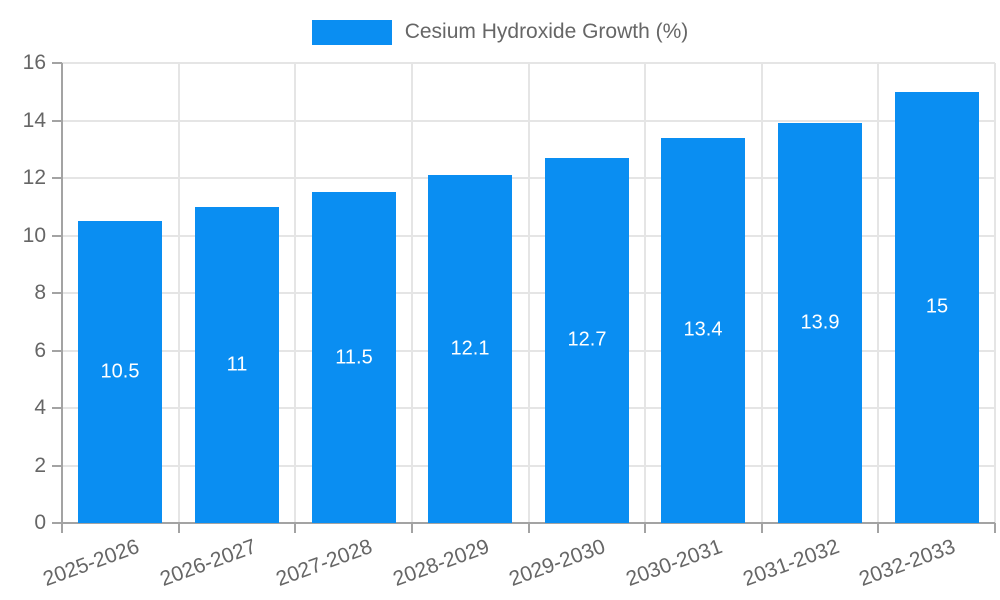 This screenshot has height=600, width=1000. I want to click on y-tick-label: 8, so click(40, 292).